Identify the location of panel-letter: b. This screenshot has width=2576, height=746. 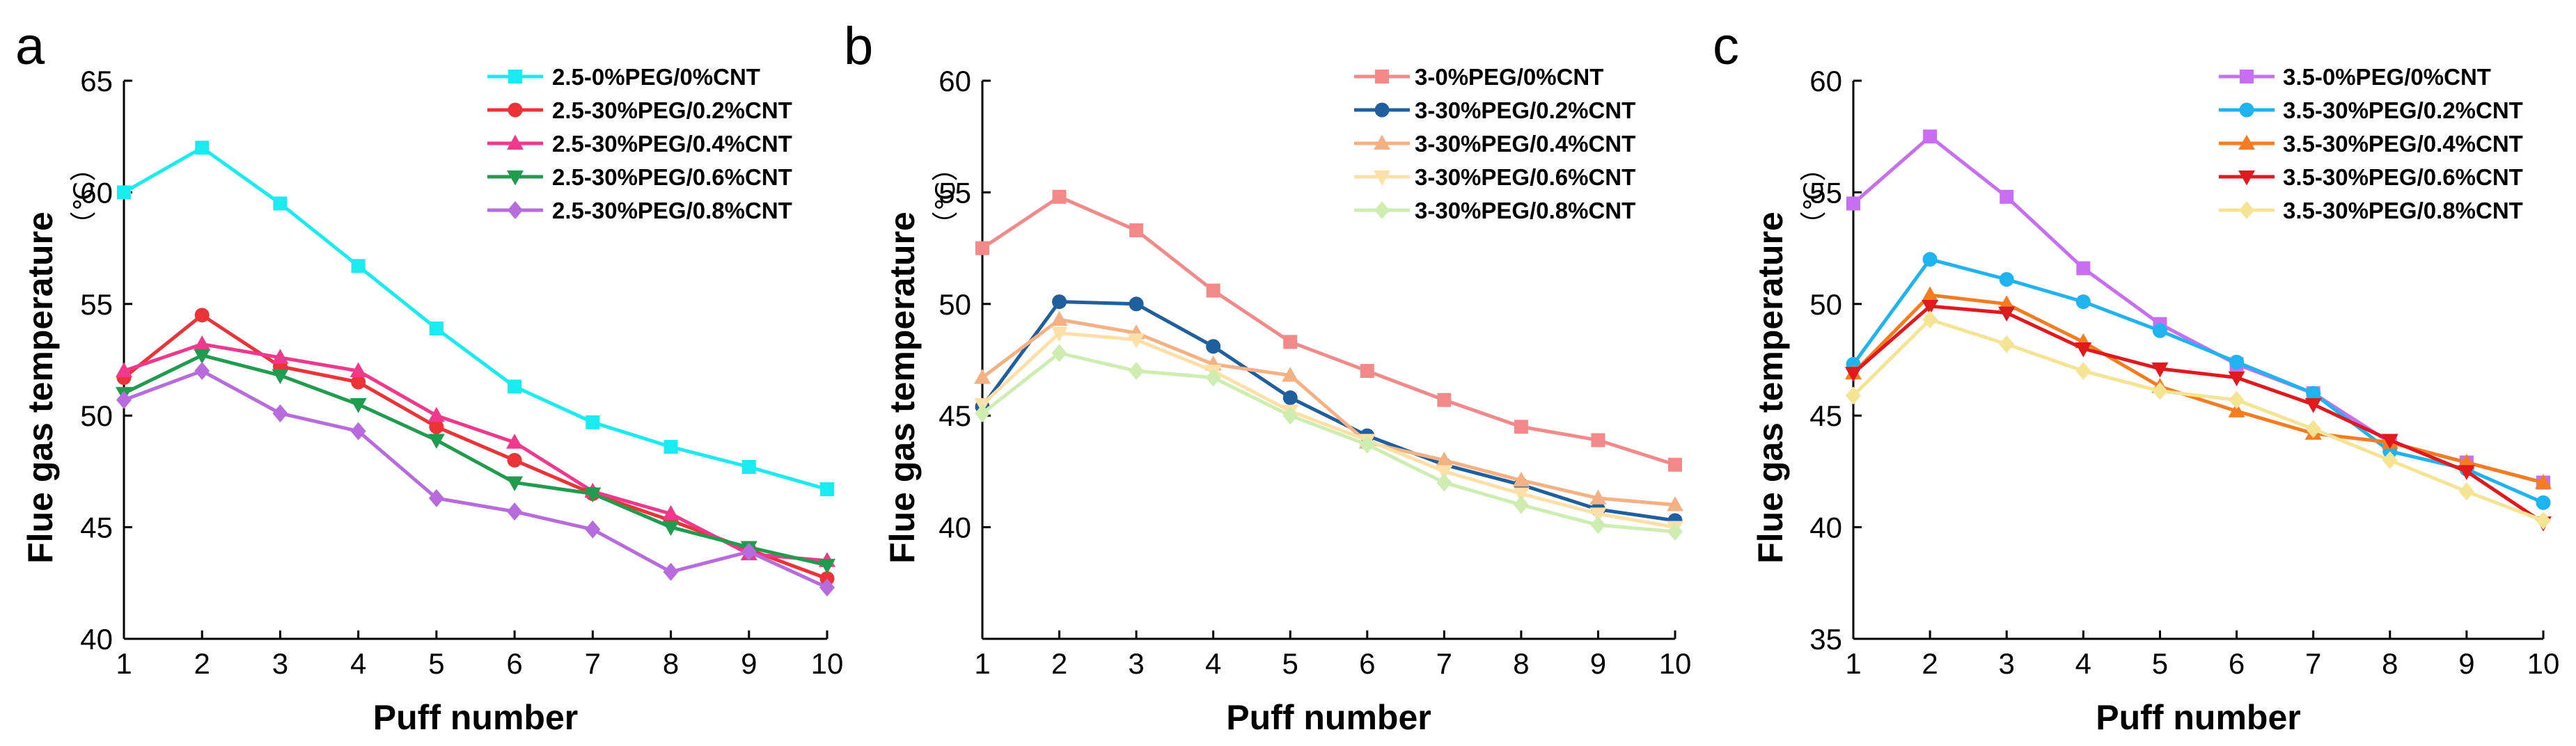
(858, 46).